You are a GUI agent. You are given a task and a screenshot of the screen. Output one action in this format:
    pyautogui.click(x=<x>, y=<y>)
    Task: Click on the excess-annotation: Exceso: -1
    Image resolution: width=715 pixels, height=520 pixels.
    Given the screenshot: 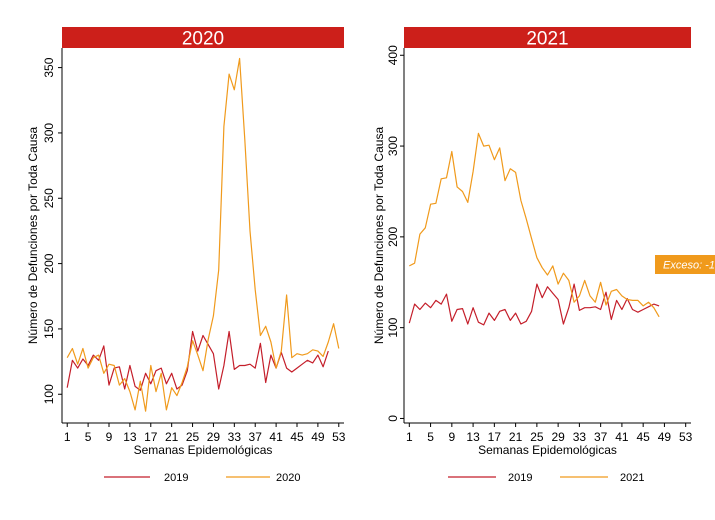 What is the action you would take?
    pyautogui.click(x=685, y=264)
    